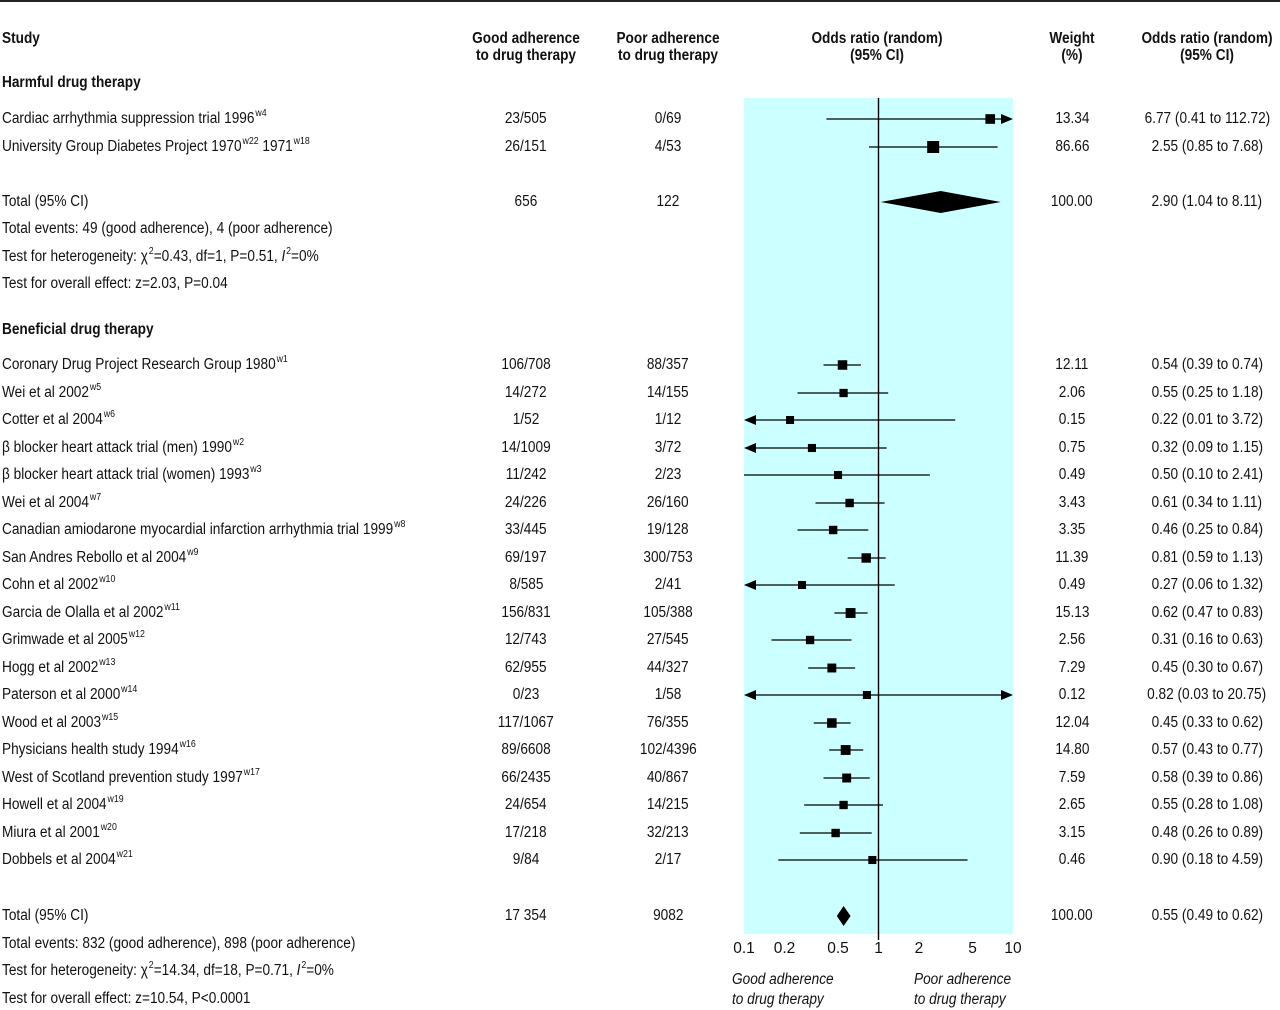 The image size is (1280, 1010). What do you see at coordinates (668, 859) in the screenshot?
I see `study-poor-adherence: 2/17` at bounding box center [668, 859].